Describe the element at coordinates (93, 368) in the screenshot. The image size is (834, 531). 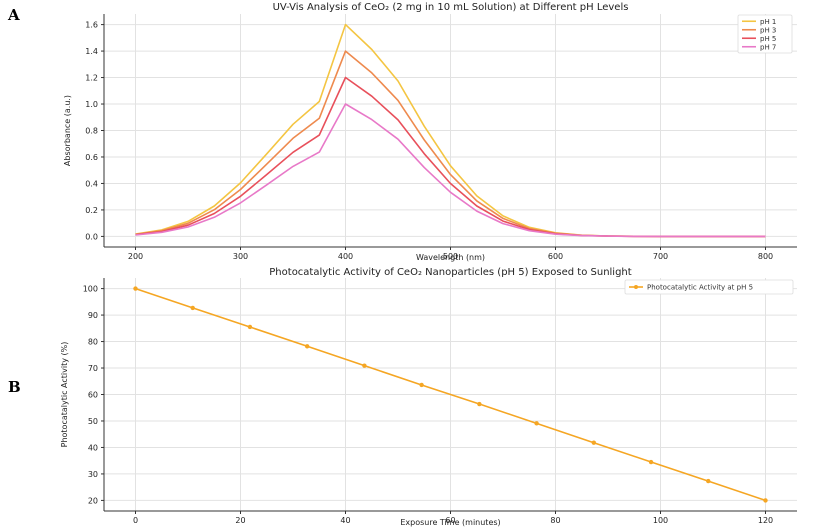
I see `y-tick-label: 70` at that location.